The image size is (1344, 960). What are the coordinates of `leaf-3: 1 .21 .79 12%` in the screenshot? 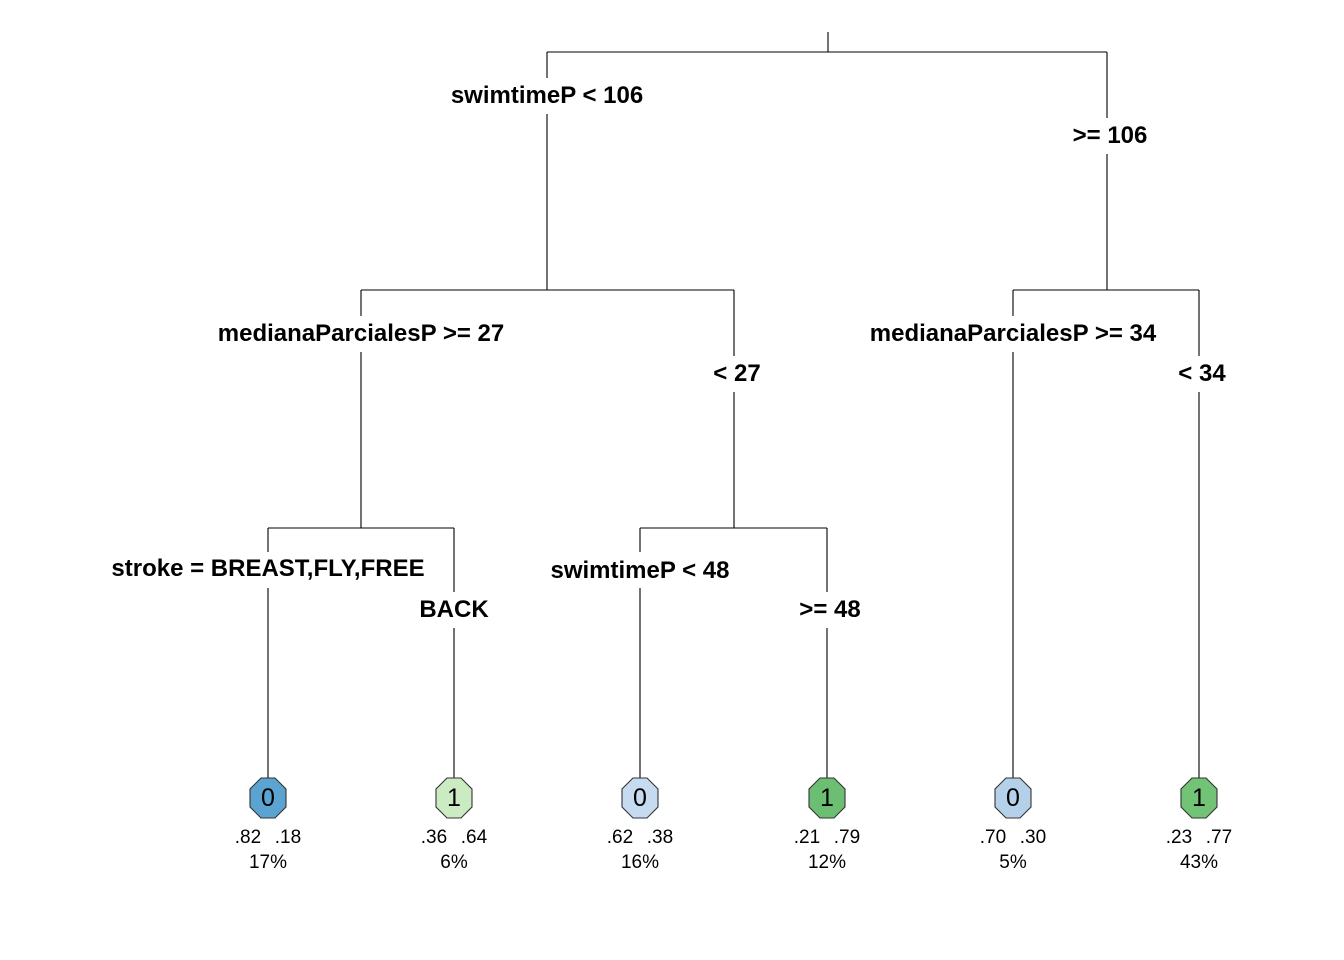 It's located at (827, 825).